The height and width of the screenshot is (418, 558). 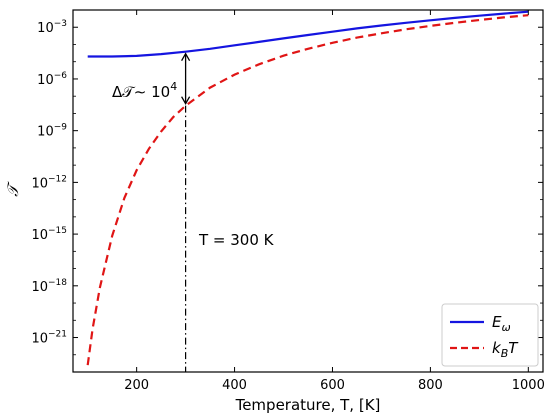 I want to click on delta-annotation: Δ𝒯∼ 104, so click(x=144, y=90).